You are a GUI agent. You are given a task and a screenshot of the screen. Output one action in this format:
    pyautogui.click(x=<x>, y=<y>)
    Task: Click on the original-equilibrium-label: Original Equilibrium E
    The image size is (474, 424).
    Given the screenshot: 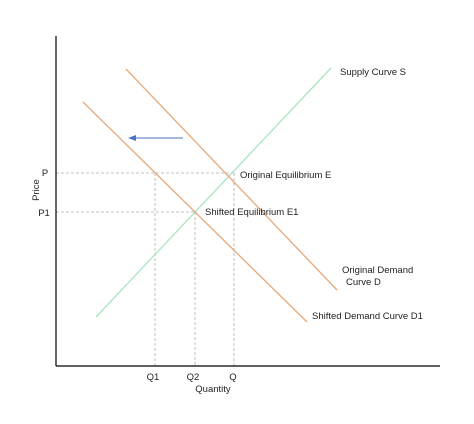 What is the action you would take?
    pyautogui.click(x=285, y=175)
    